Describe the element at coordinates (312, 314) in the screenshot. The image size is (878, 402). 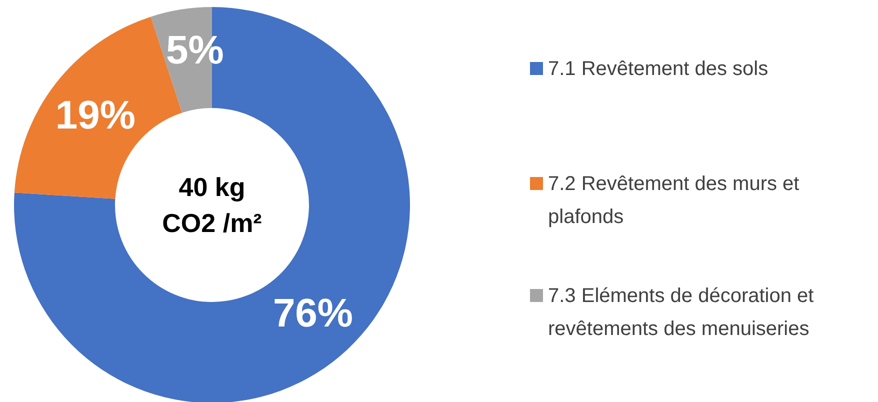
I see `data-label: 76%` at that location.